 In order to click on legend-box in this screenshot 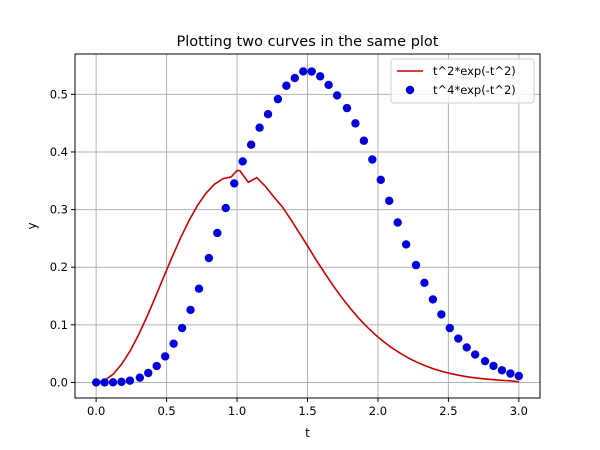, I will do `click(462, 81)`.